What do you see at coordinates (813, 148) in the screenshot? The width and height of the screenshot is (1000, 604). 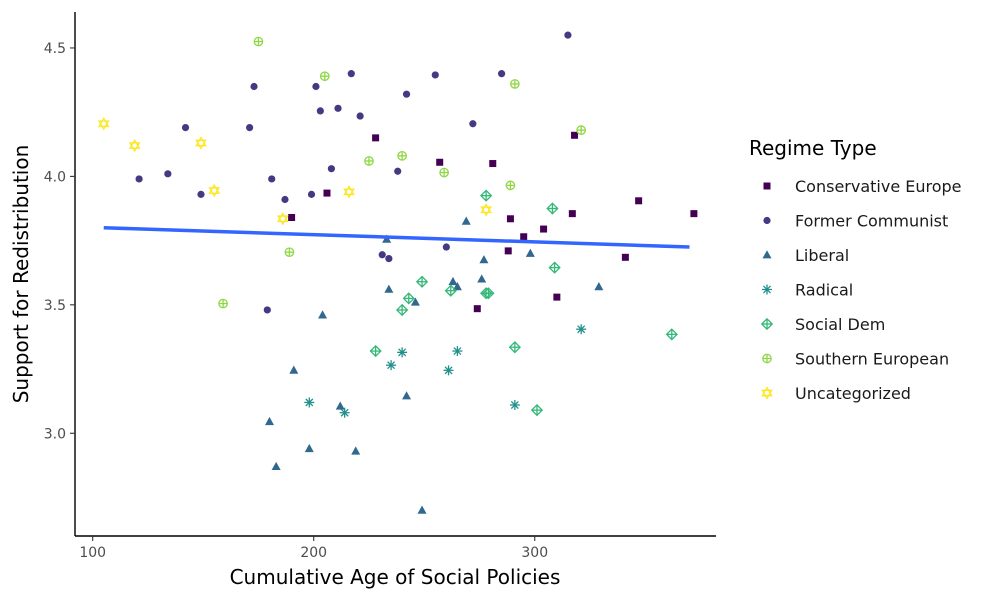 I see `legend-title: Regime Type` at bounding box center [813, 148].